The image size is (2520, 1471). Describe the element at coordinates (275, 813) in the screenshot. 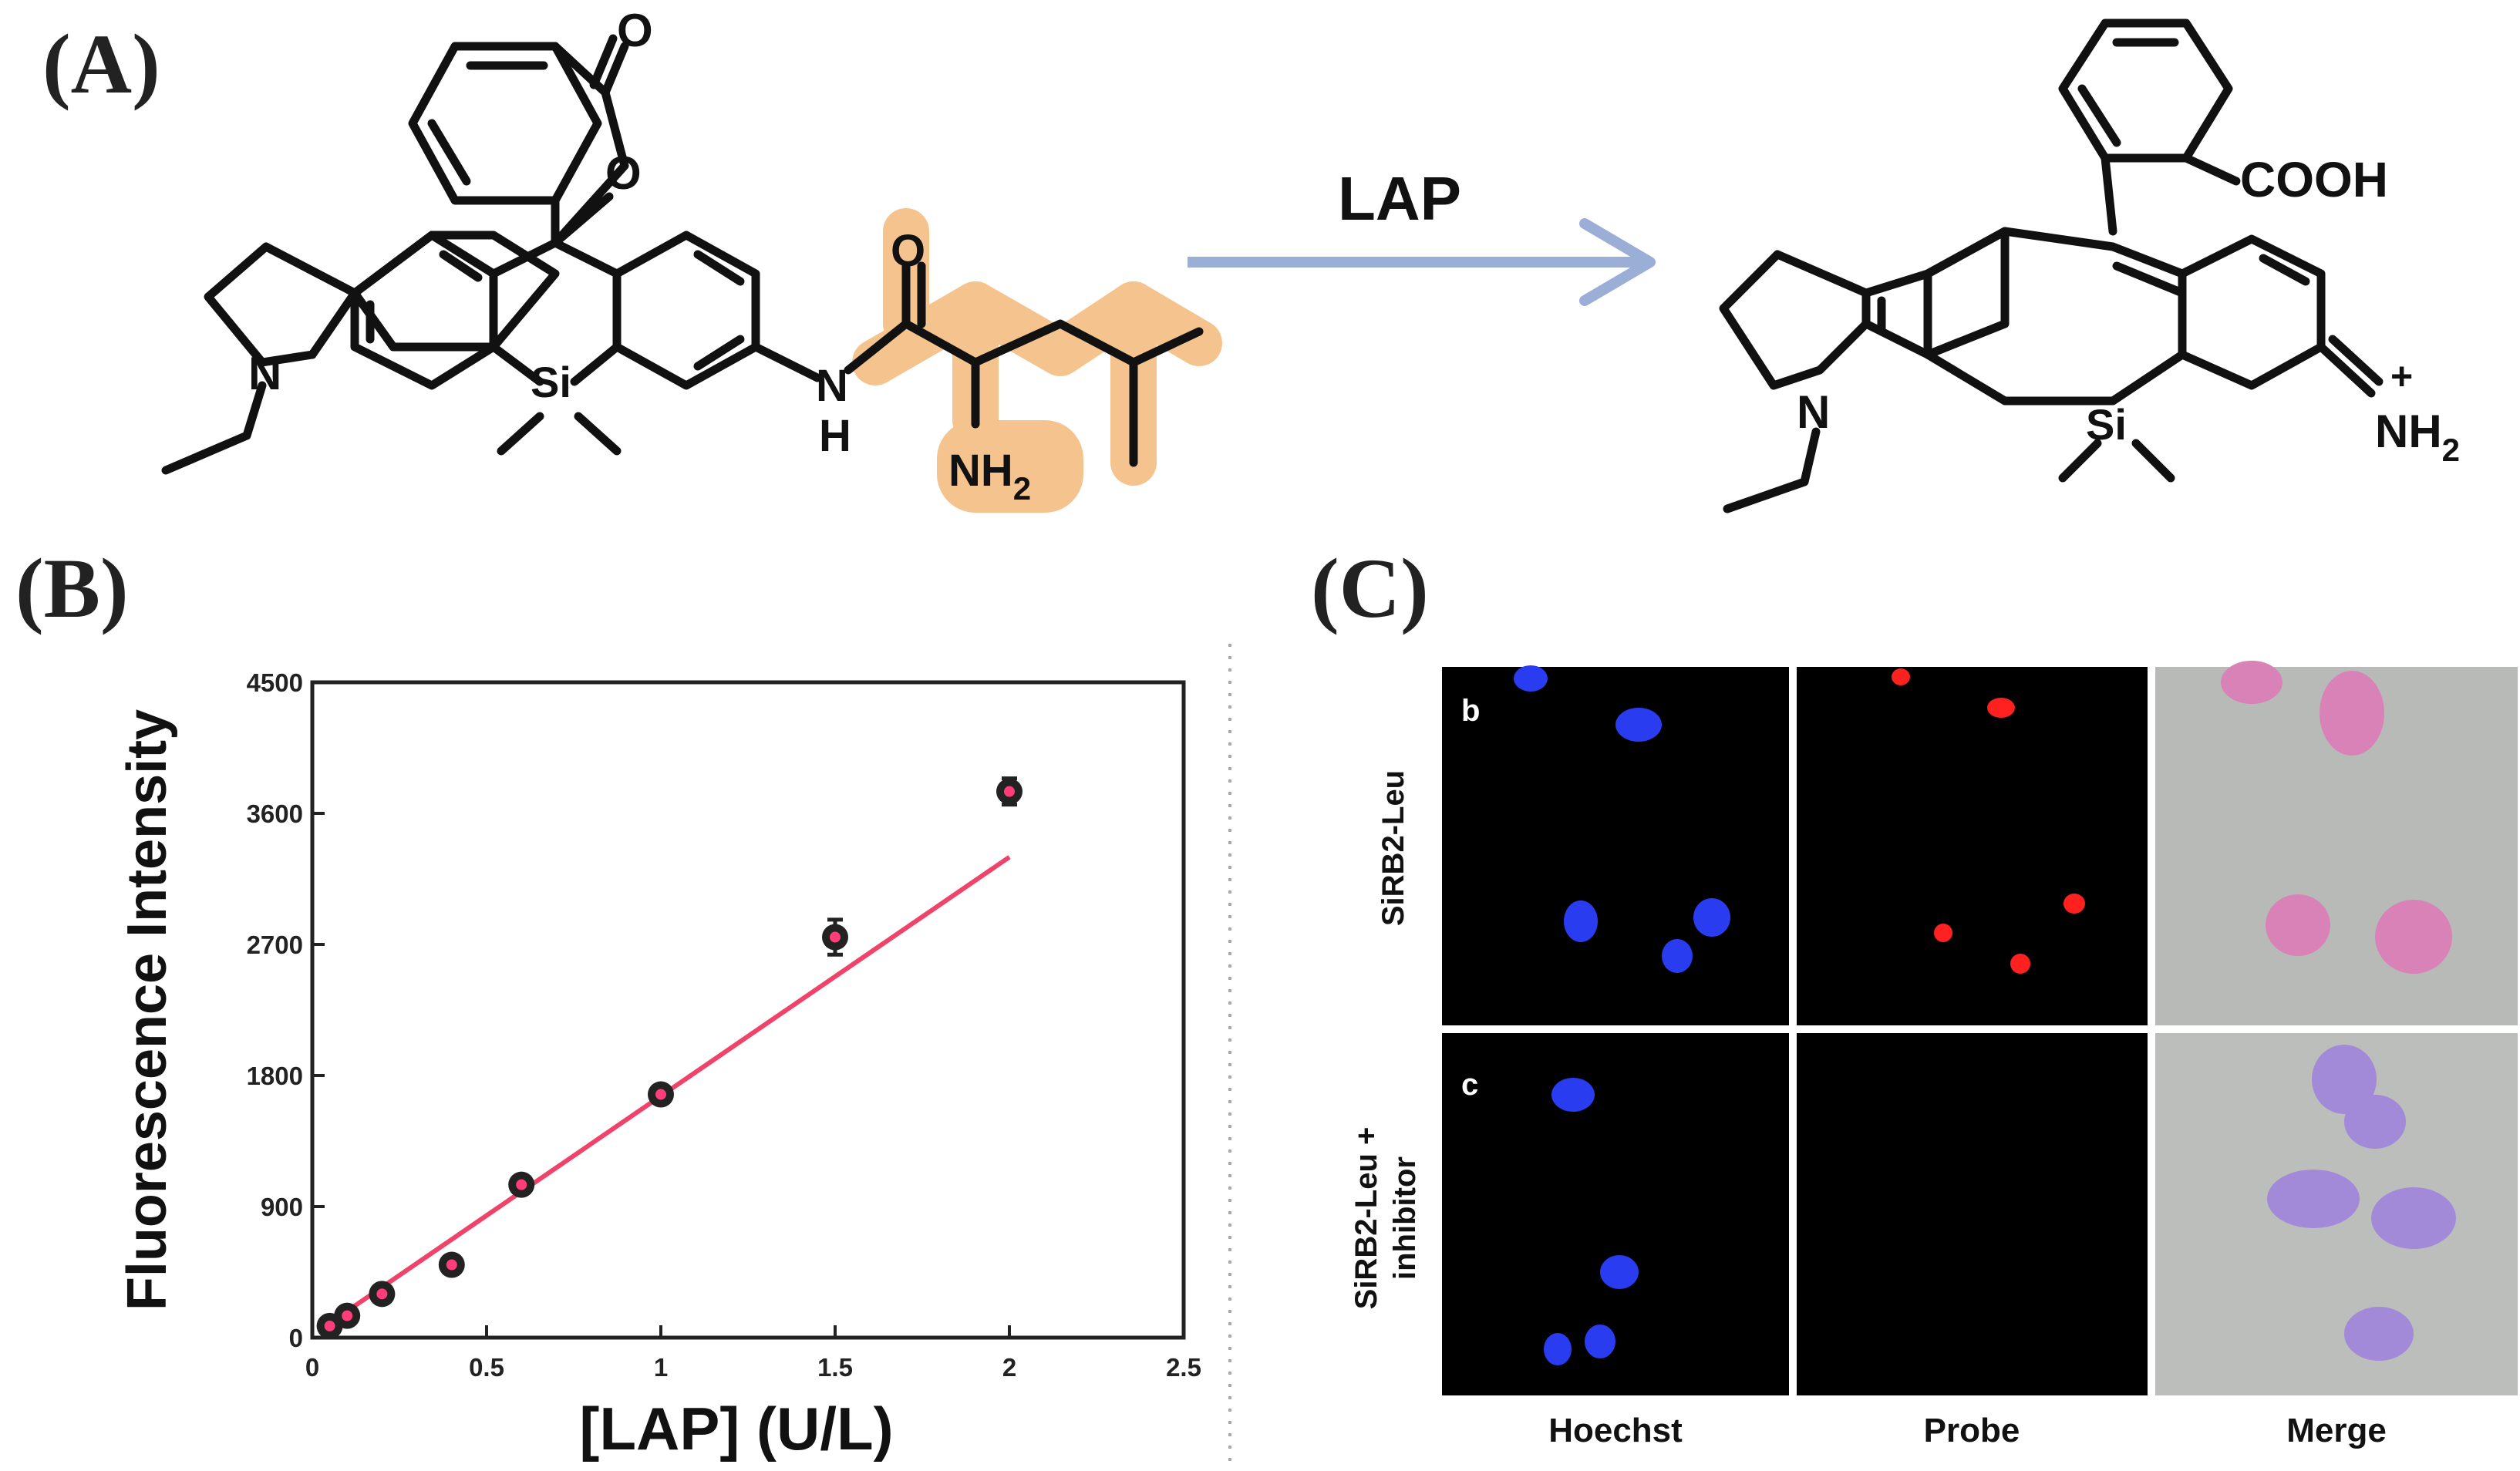

I see `y-tick-label: 3600` at that location.